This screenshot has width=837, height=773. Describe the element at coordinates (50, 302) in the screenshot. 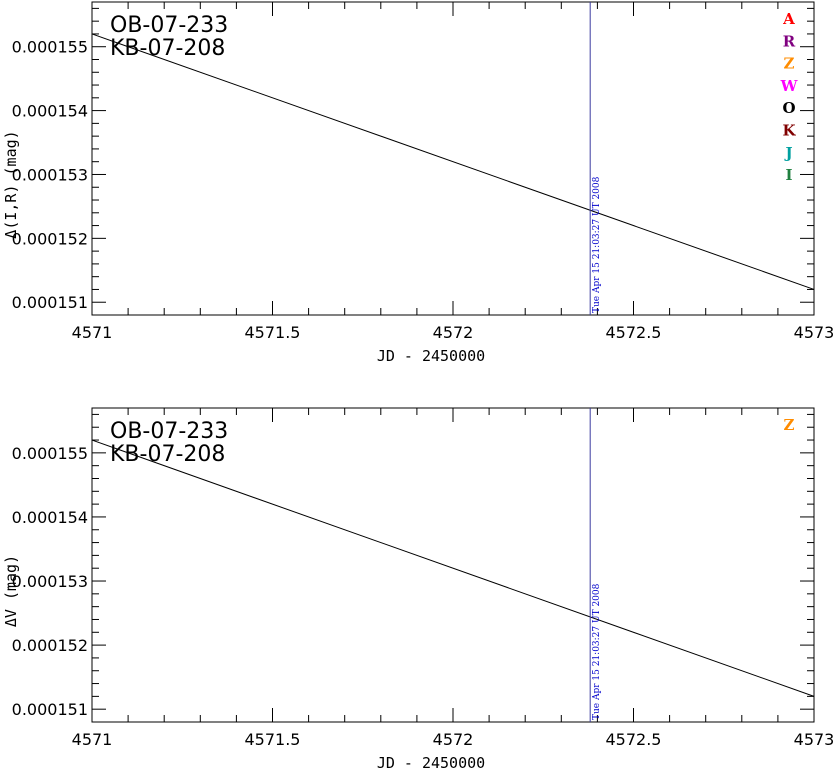

I see `panel-1-y-tick-label: 0.000151` at that location.